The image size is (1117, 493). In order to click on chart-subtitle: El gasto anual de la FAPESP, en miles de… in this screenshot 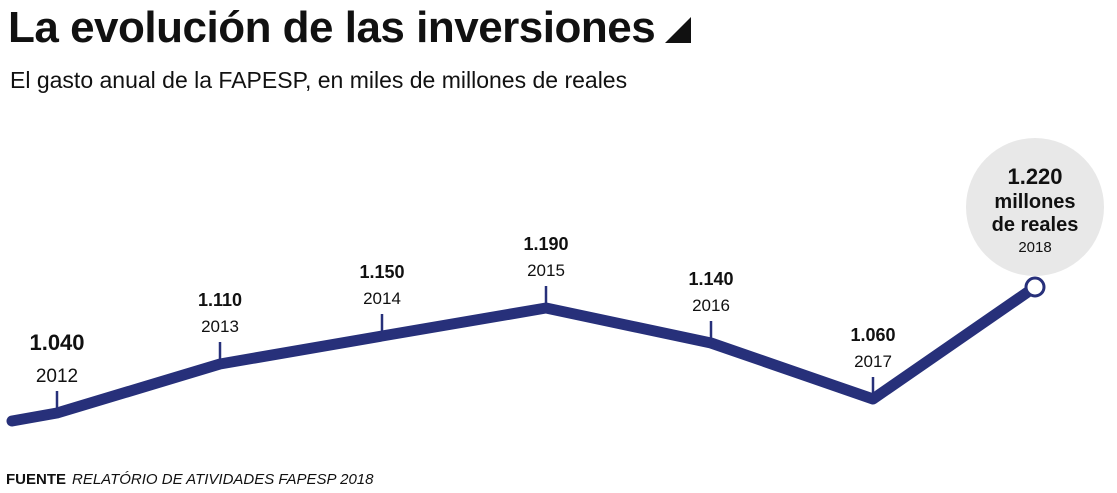, I will do `click(319, 80)`.